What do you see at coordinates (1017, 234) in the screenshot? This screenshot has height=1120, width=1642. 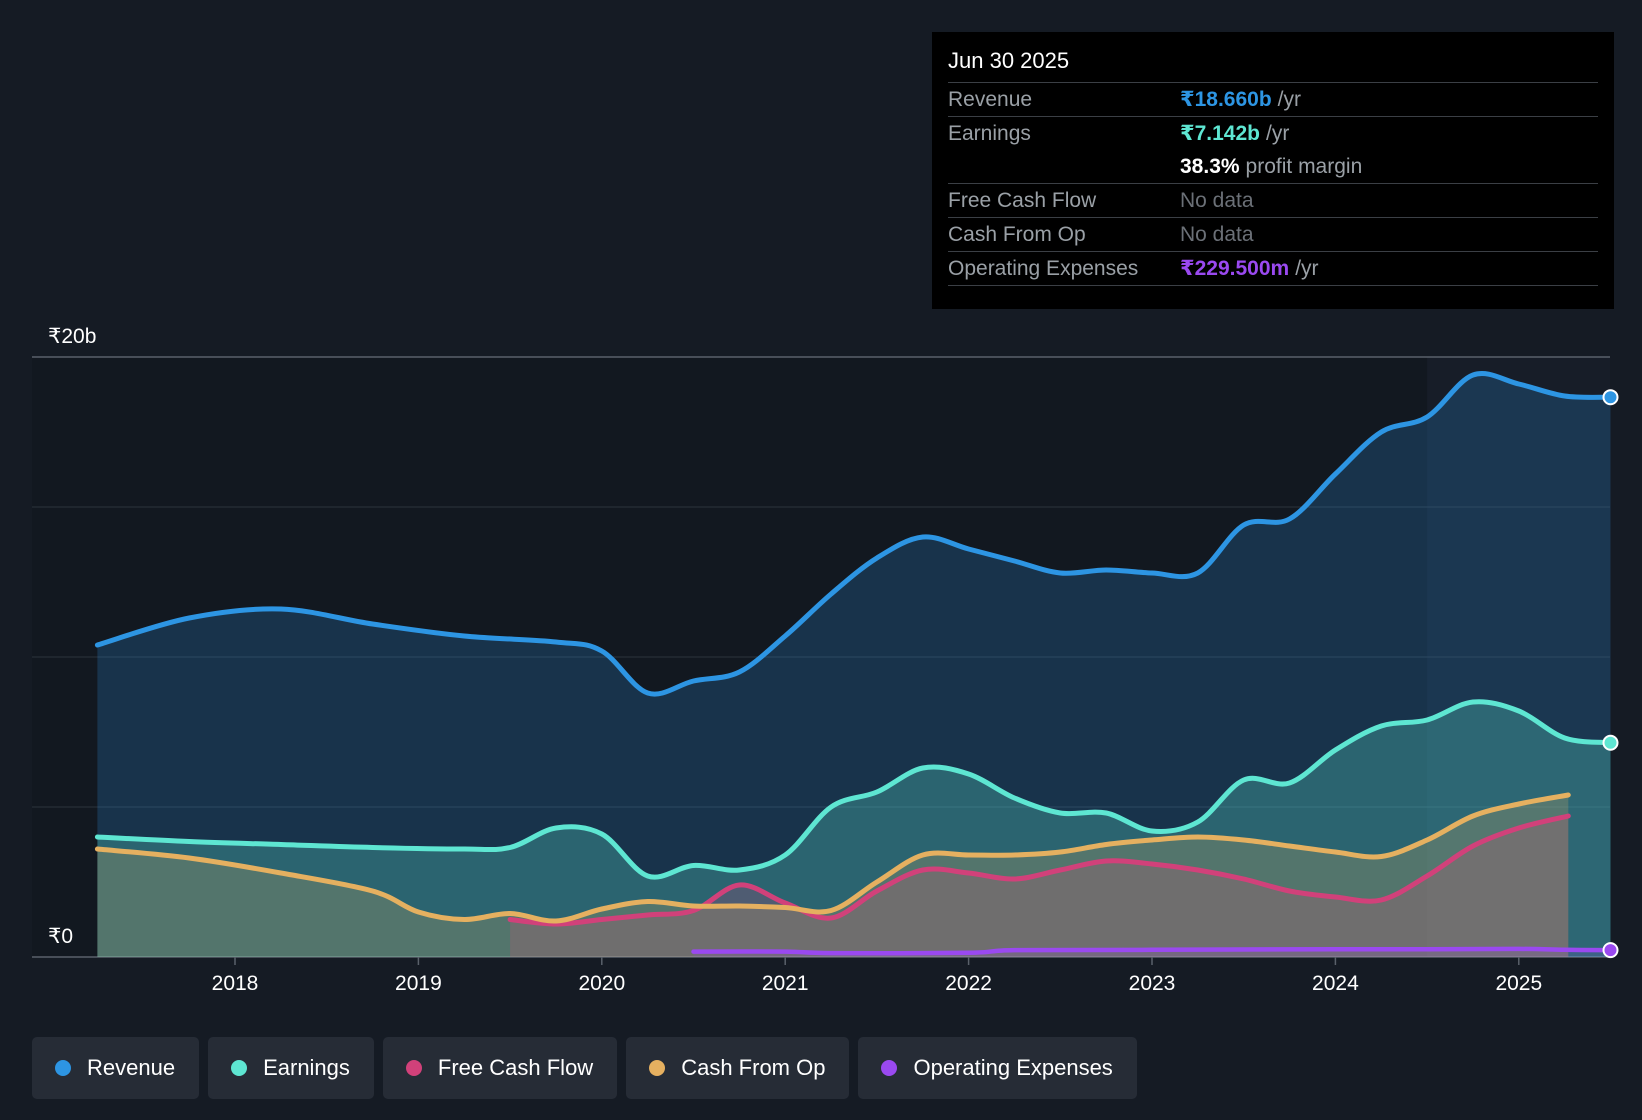 I see `tooltip-label: Cash From Op` at bounding box center [1017, 234].